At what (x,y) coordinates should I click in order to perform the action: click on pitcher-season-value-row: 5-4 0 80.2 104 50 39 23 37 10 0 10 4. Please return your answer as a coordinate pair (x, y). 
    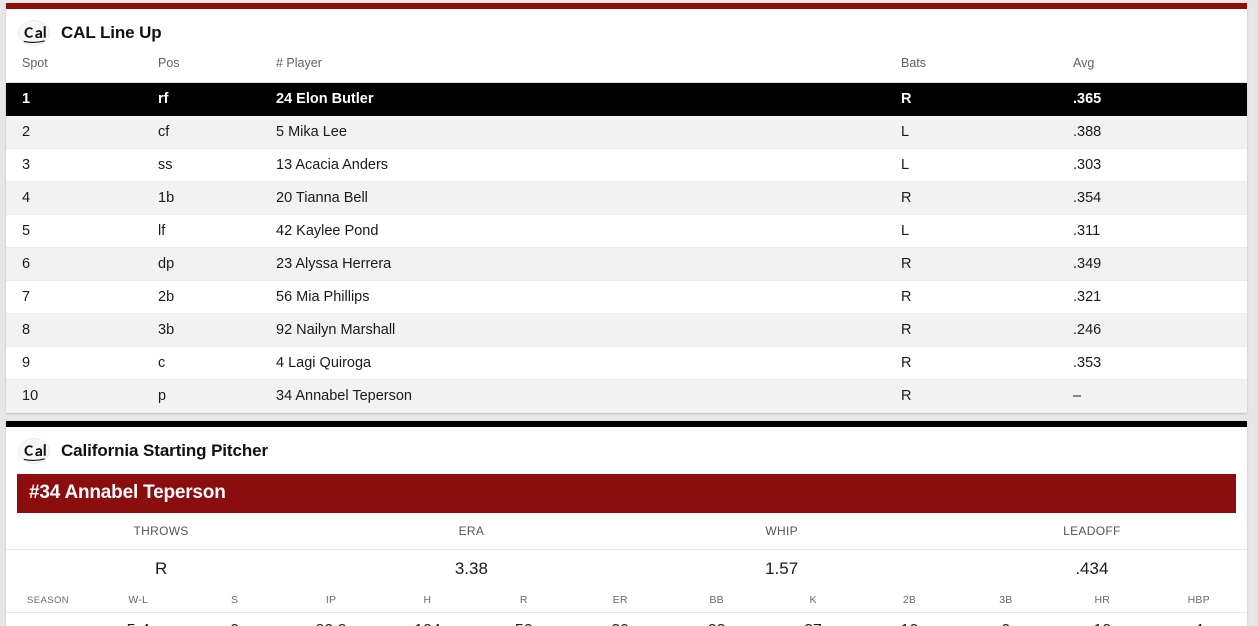
    Looking at the image, I should click on (626, 619).